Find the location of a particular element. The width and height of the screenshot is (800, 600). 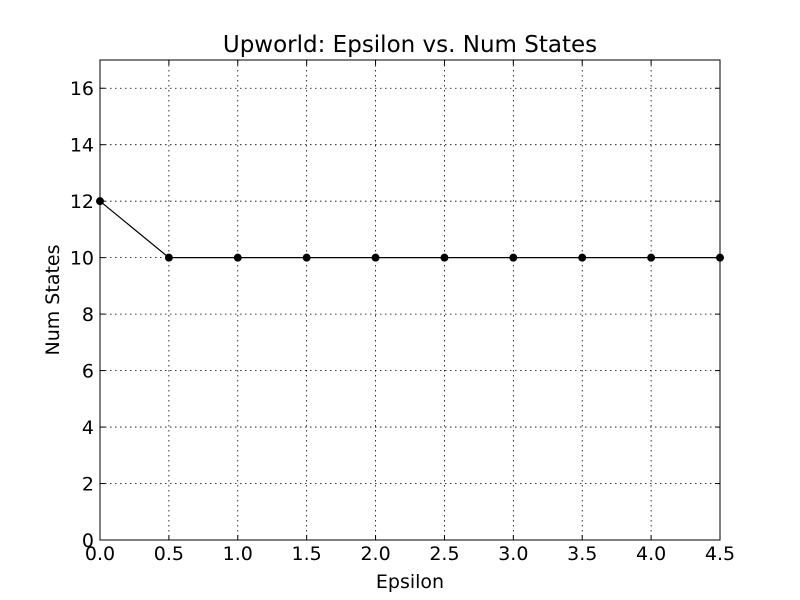

y-tick-label: 0 is located at coordinates (88, 541).